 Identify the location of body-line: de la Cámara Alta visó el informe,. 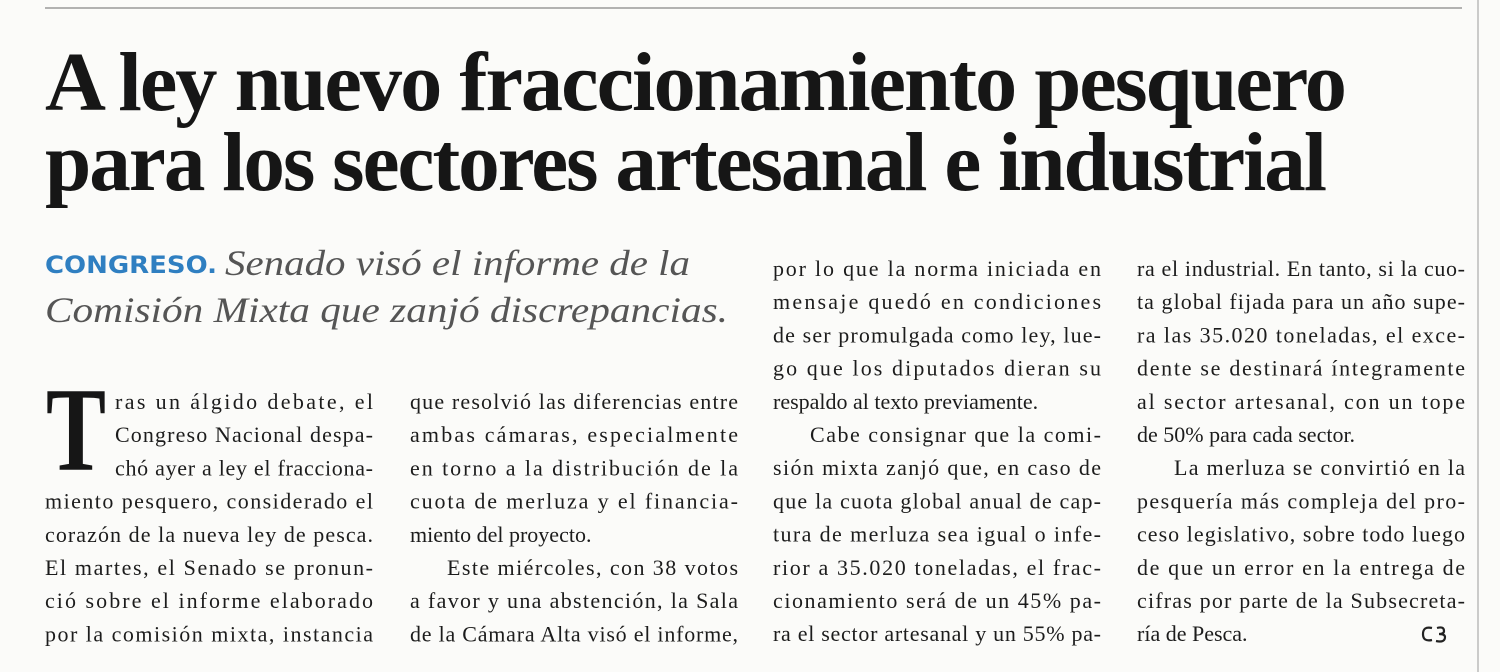
(574, 633).